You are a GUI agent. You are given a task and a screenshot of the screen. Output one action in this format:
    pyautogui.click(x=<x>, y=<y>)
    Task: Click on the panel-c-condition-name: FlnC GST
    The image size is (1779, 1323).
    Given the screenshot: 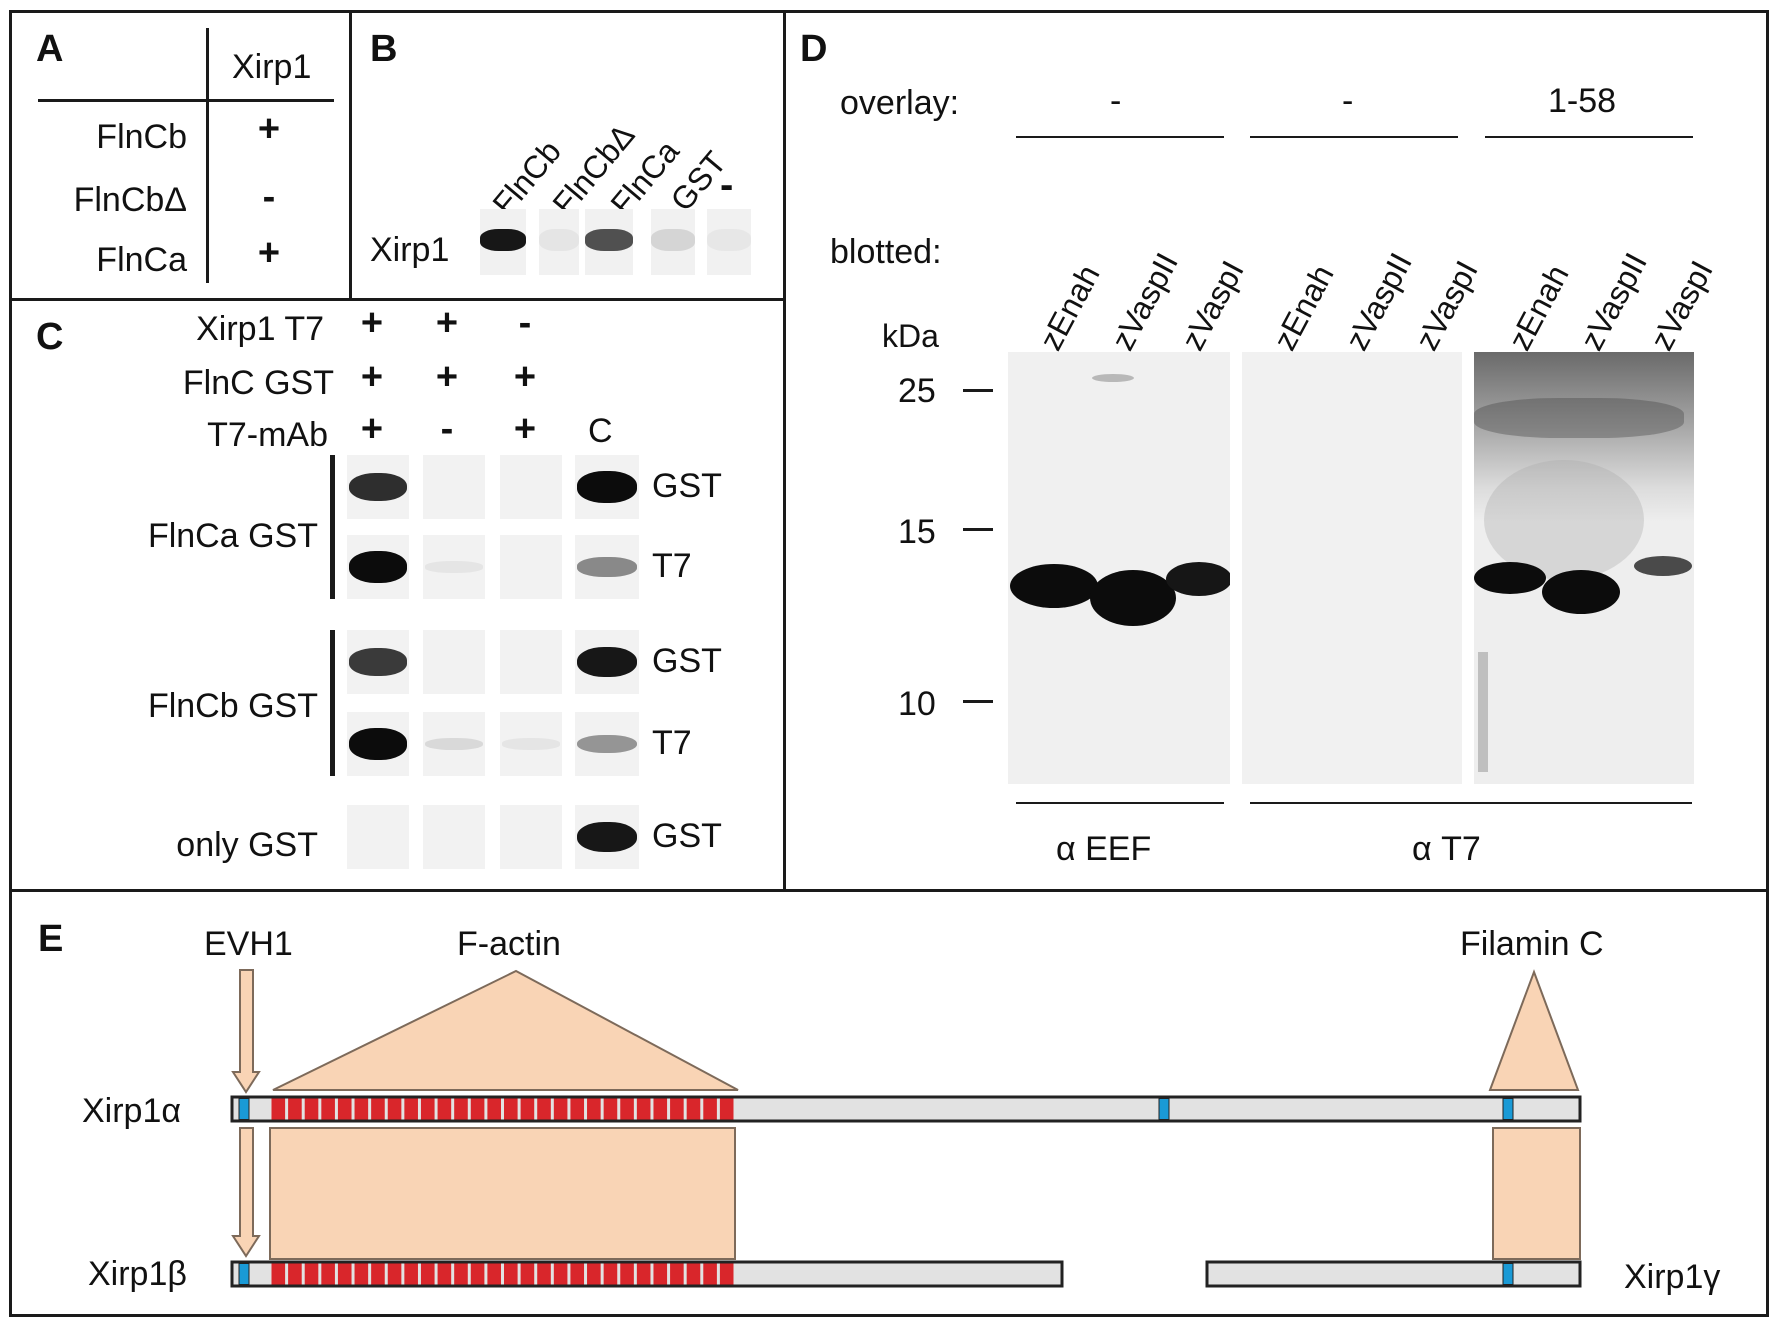 What is the action you would take?
    pyautogui.click(x=258, y=383)
    